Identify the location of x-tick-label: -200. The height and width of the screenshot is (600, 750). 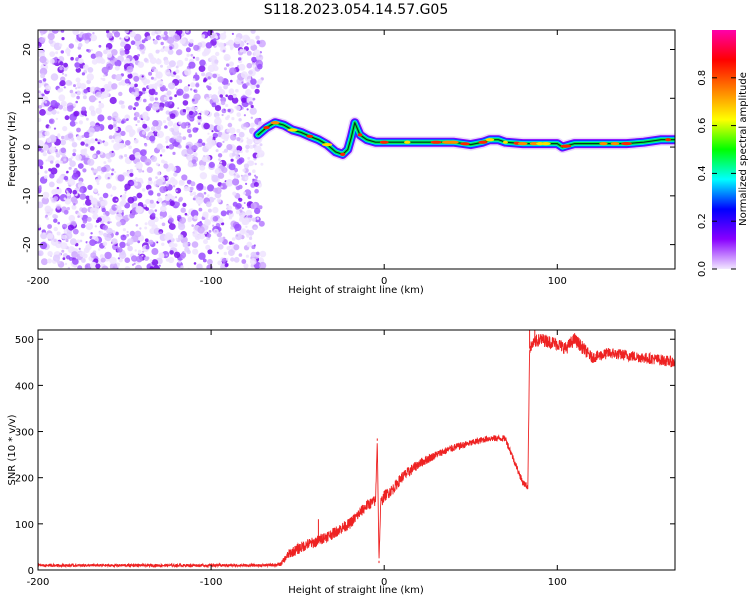
(38, 582).